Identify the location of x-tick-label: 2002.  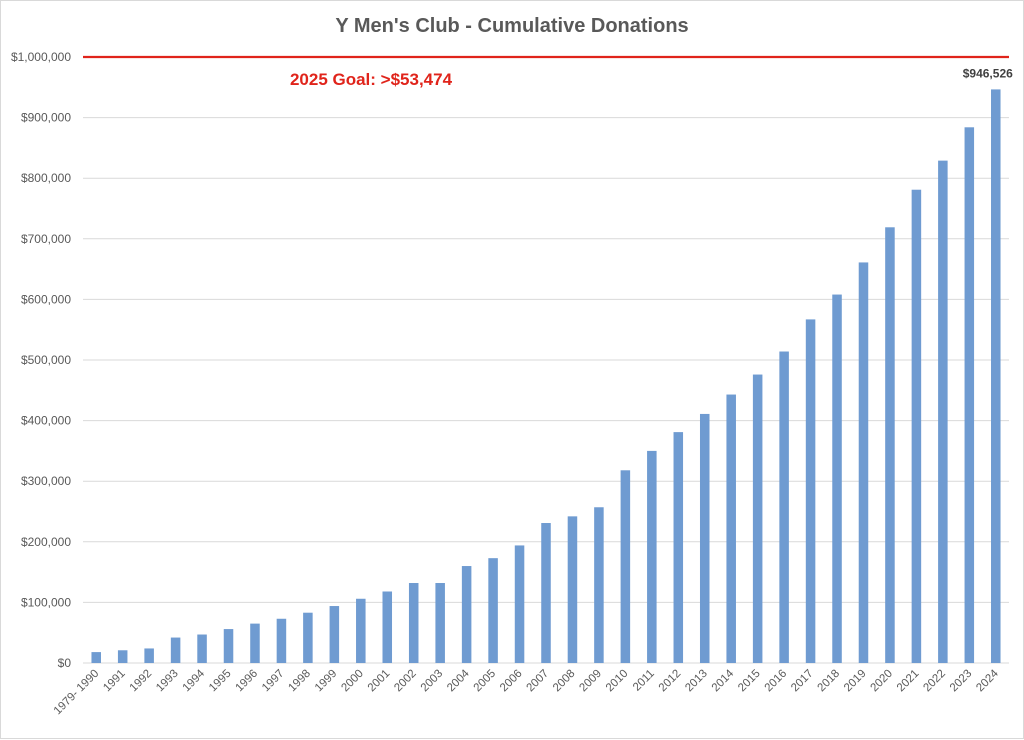
(405, 681).